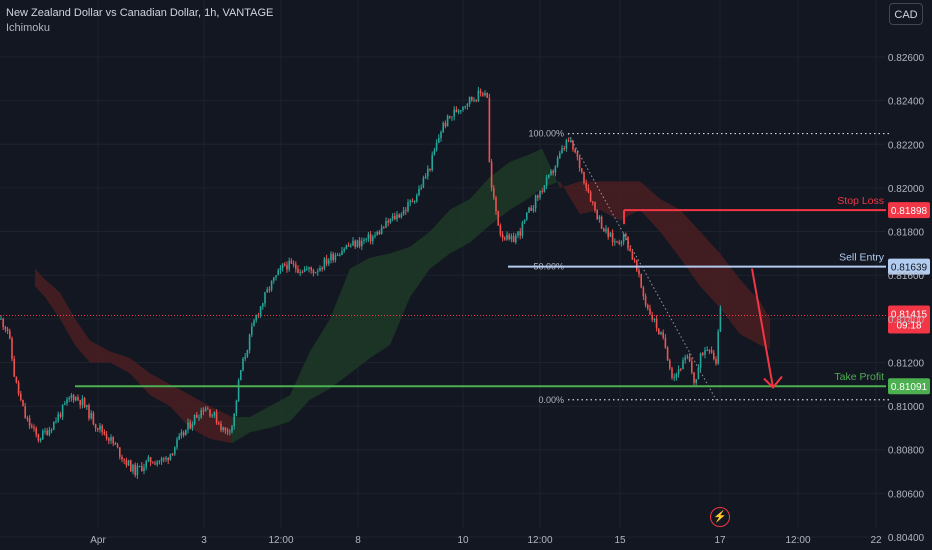 This screenshot has width=932, height=550. What do you see at coordinates (720, 517) in the screenshot?
I see `lightning-icon: ⚡` at bounding box center [720, 517].